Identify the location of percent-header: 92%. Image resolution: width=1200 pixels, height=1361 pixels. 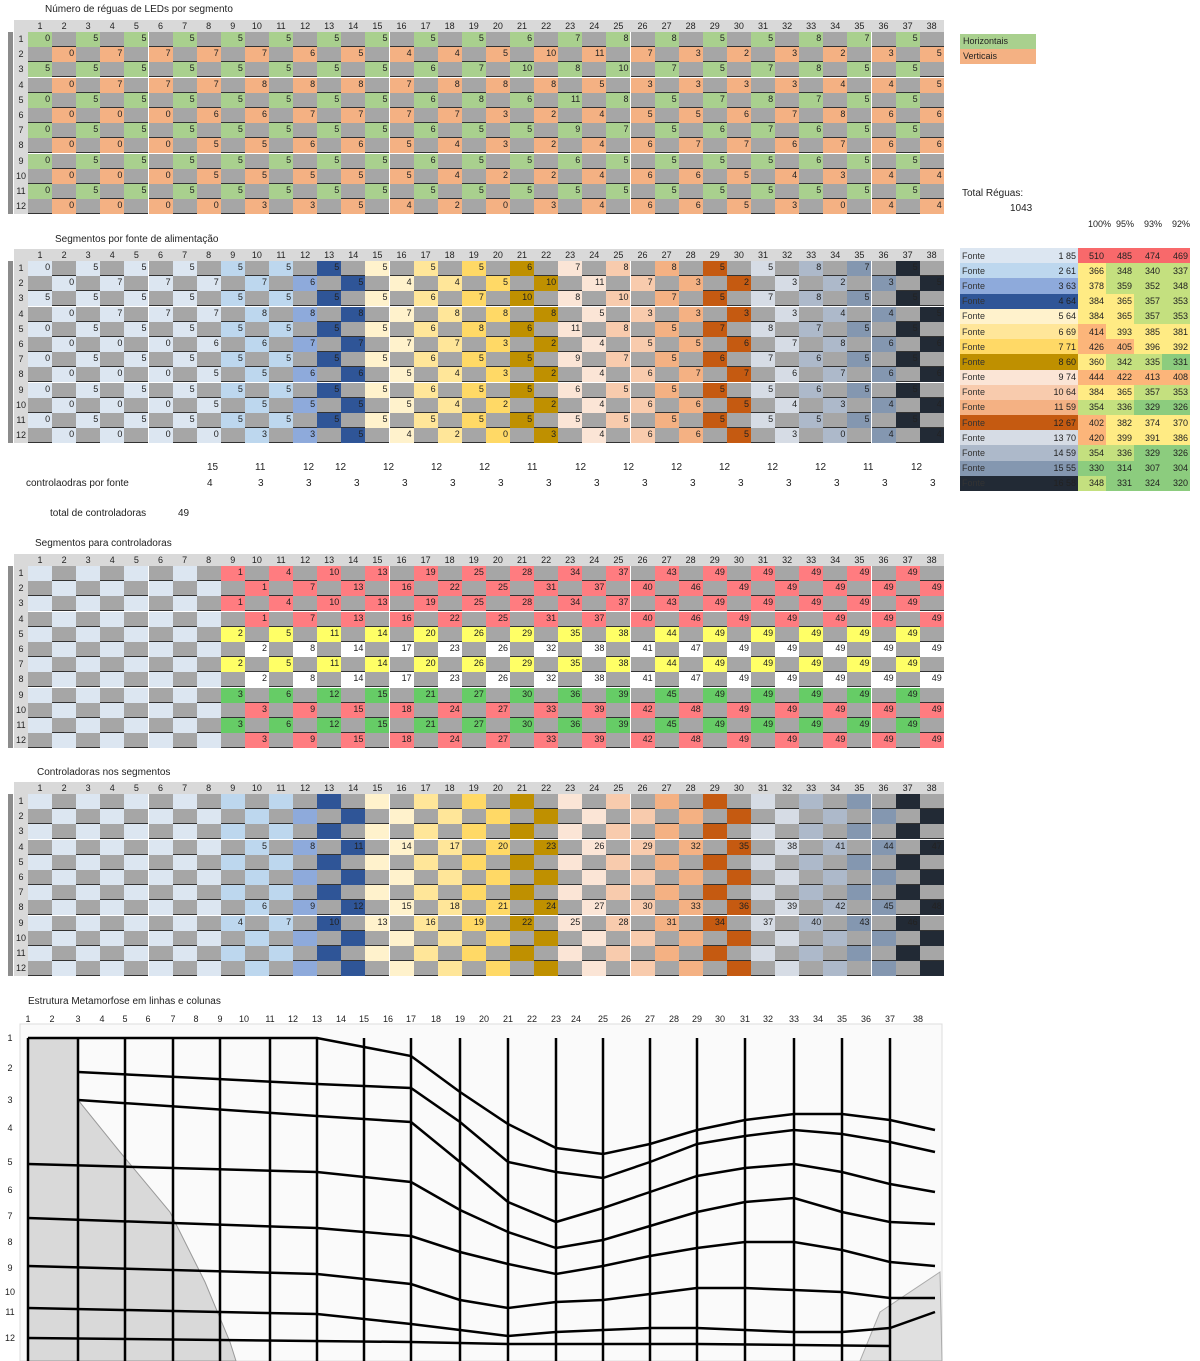
(1181, 224).